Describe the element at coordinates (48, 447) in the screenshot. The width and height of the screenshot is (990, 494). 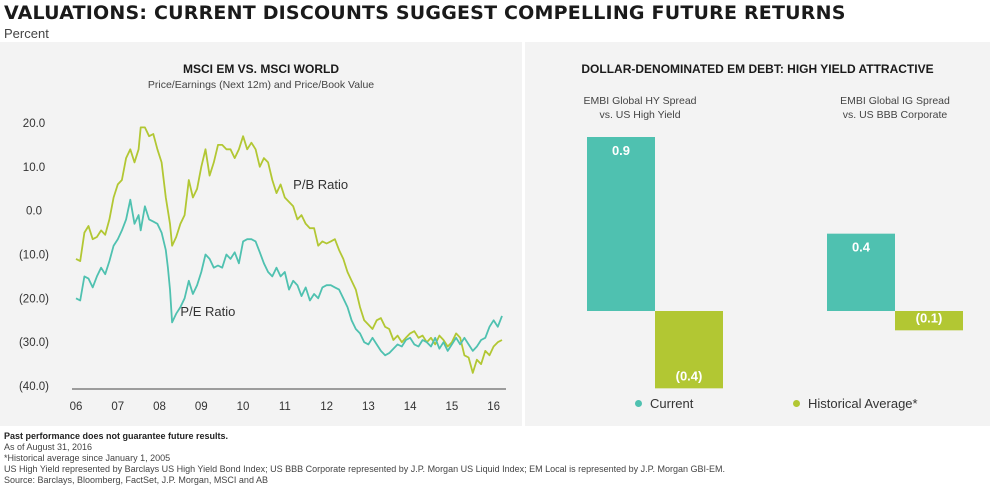
I see `footnote-date: As of August 31, 2016` at that location.